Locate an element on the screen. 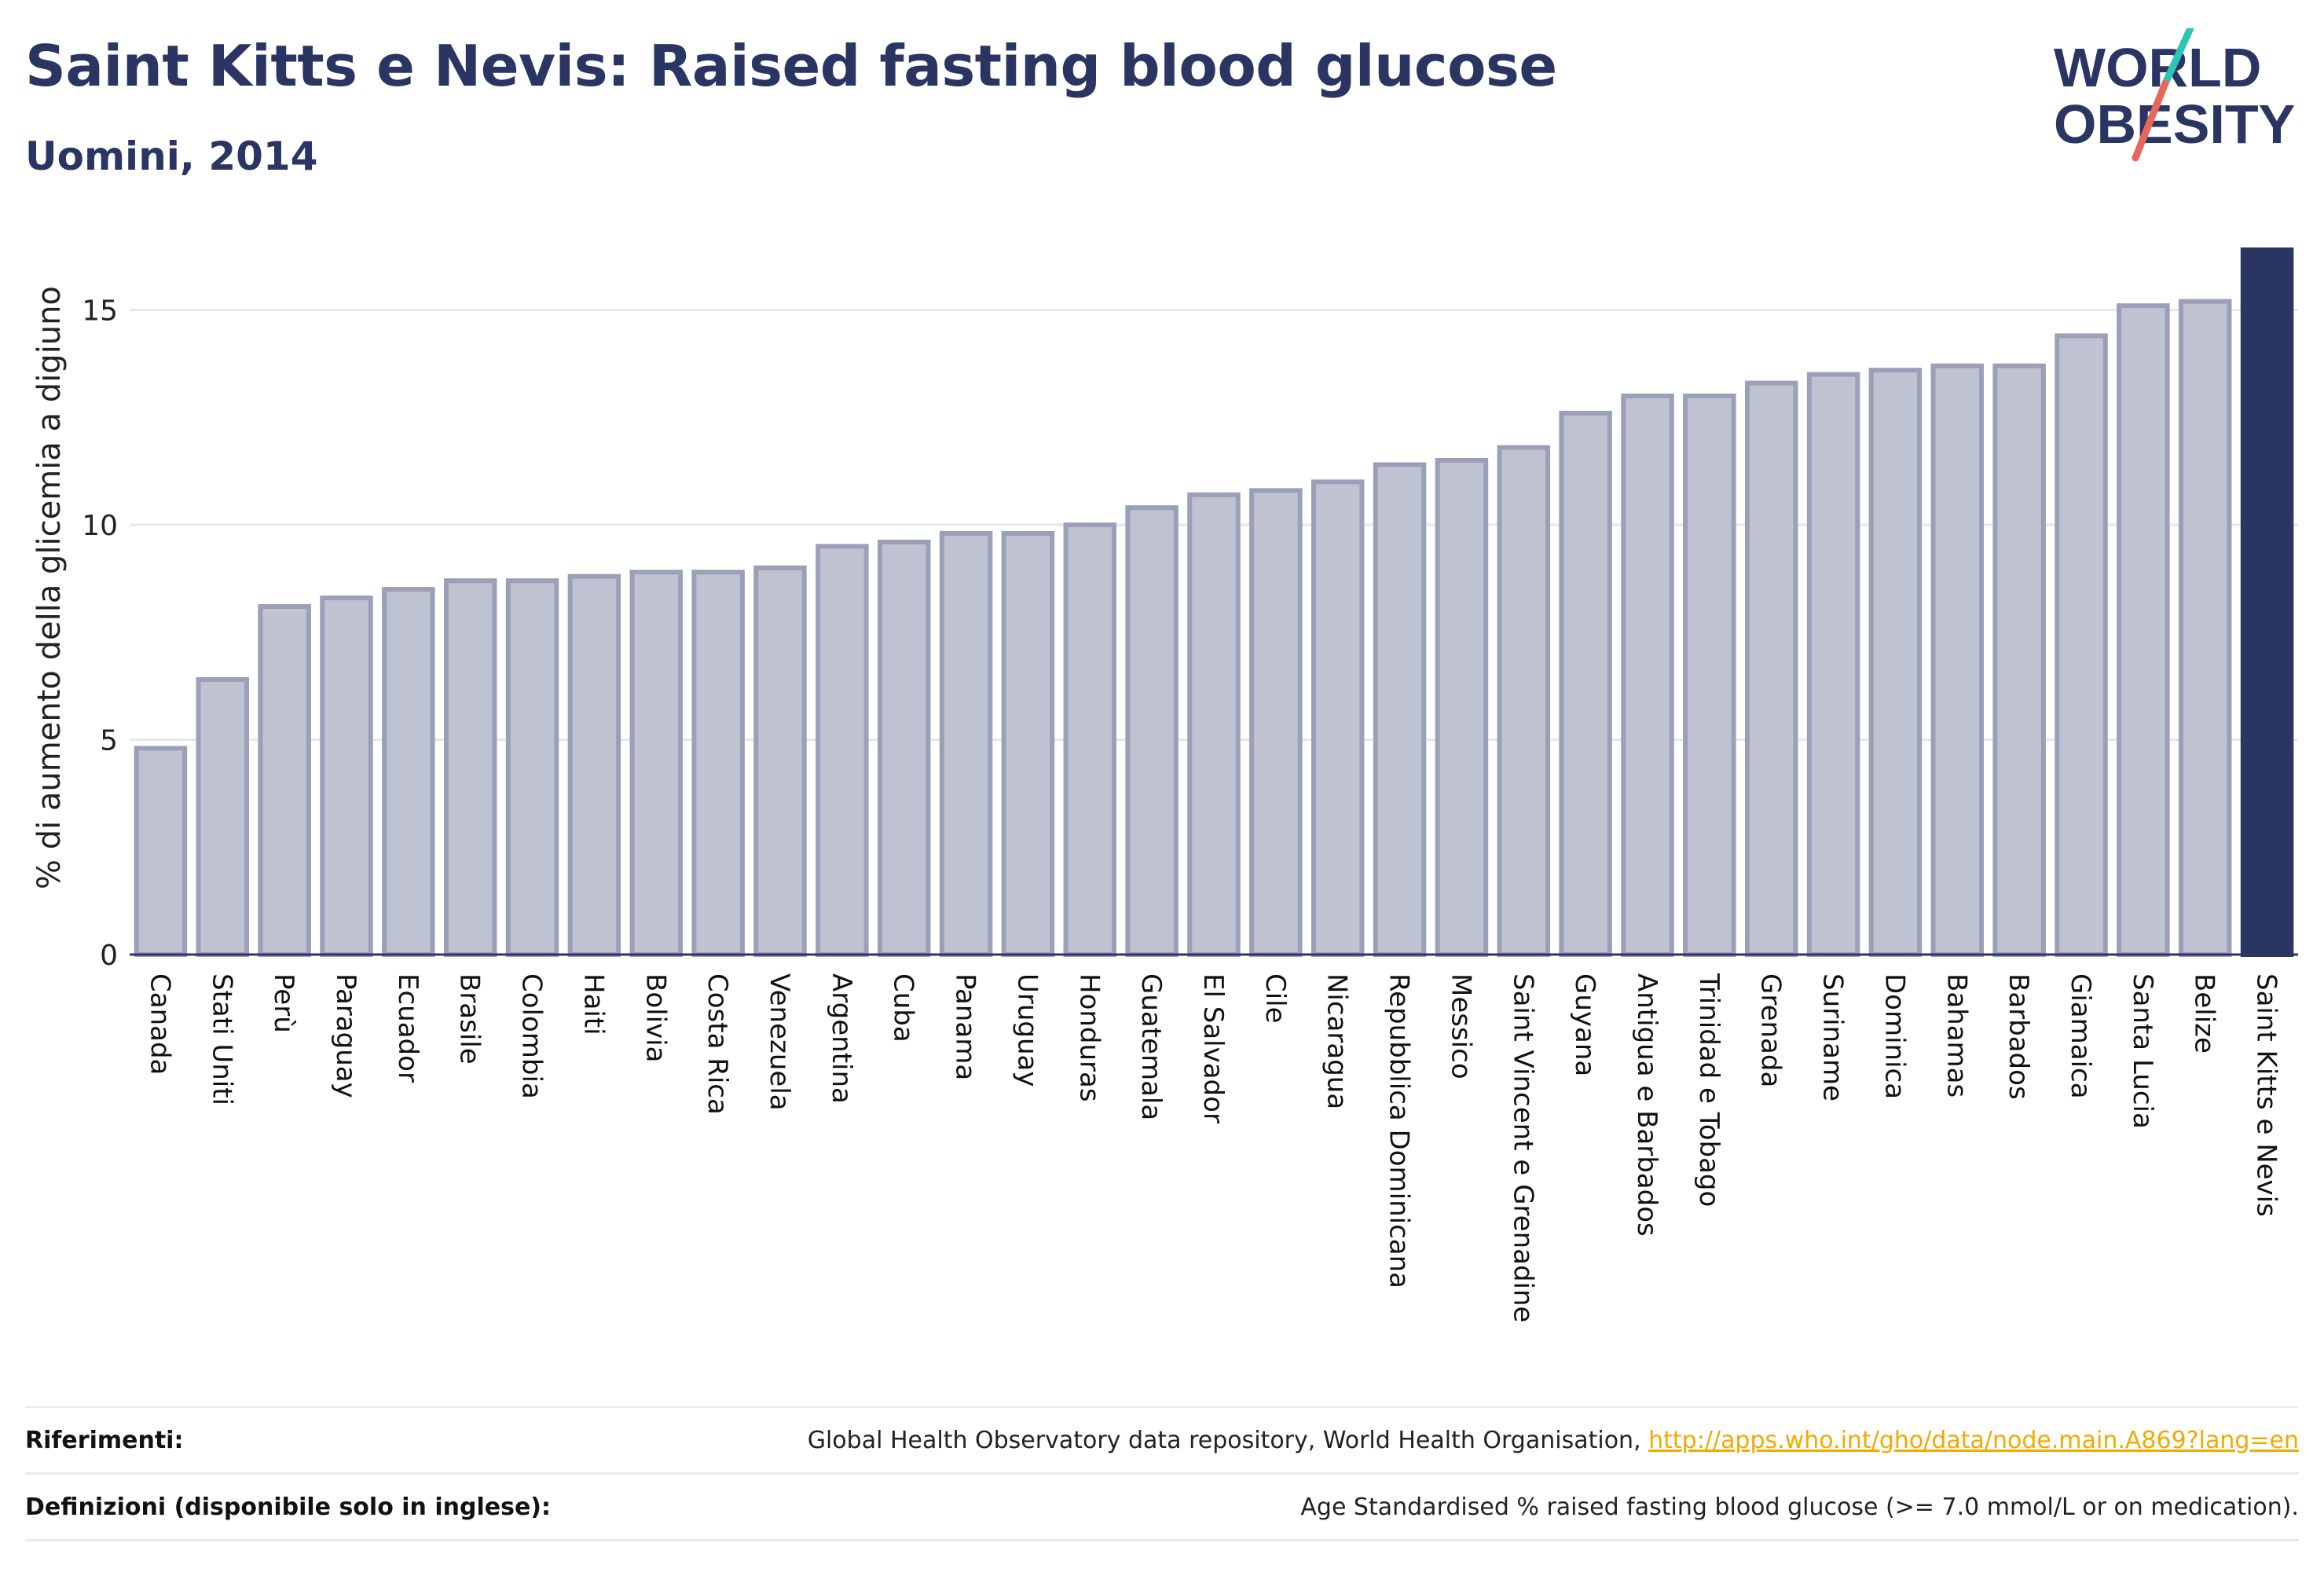 The image size is (2324, 1576). x-tick-label: Argentina is located at coordinates (841, 1038).